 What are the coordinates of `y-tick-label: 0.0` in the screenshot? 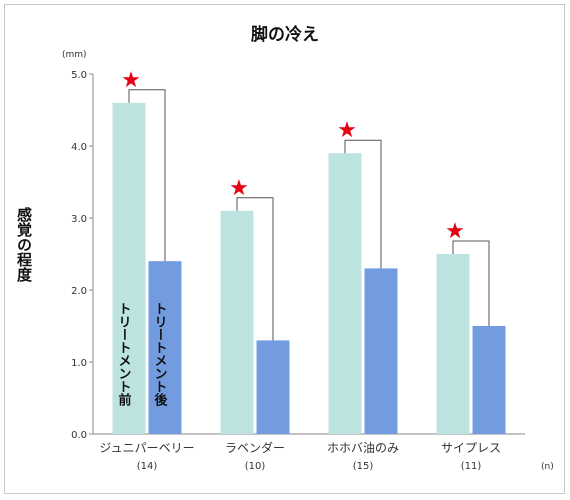 It's located at (79, 435).